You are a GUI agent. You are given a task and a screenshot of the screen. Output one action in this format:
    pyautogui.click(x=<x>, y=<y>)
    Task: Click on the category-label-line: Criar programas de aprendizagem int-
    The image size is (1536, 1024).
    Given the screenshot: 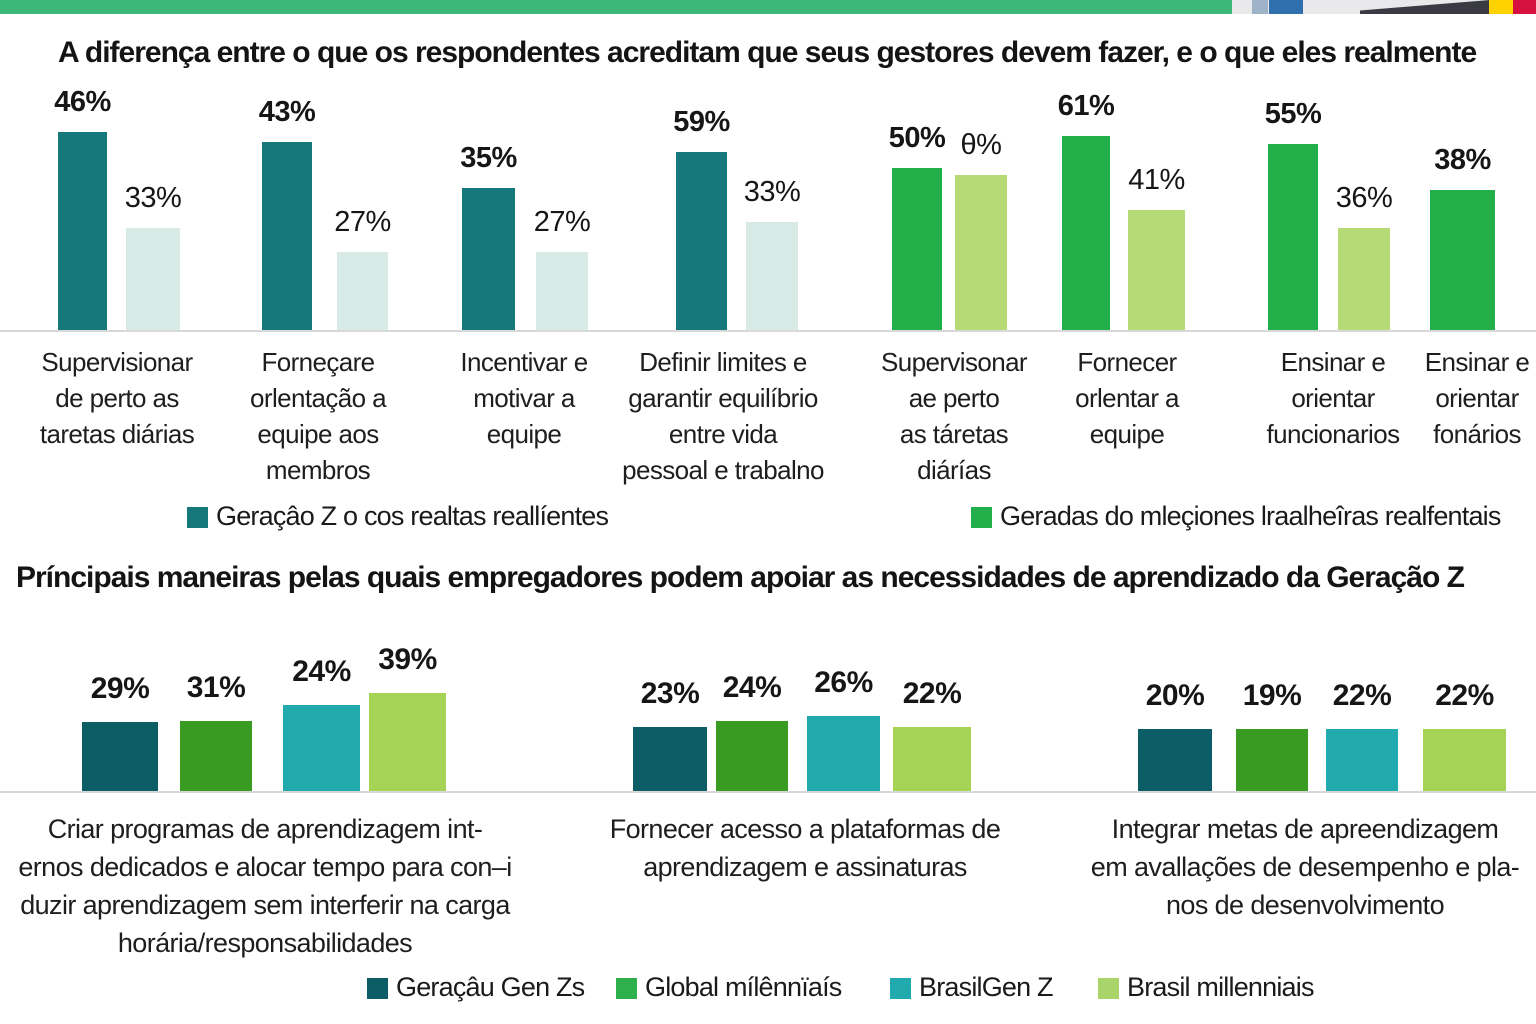 What is the action you would take?
    pyautogui.click(x=265, y=829)
    